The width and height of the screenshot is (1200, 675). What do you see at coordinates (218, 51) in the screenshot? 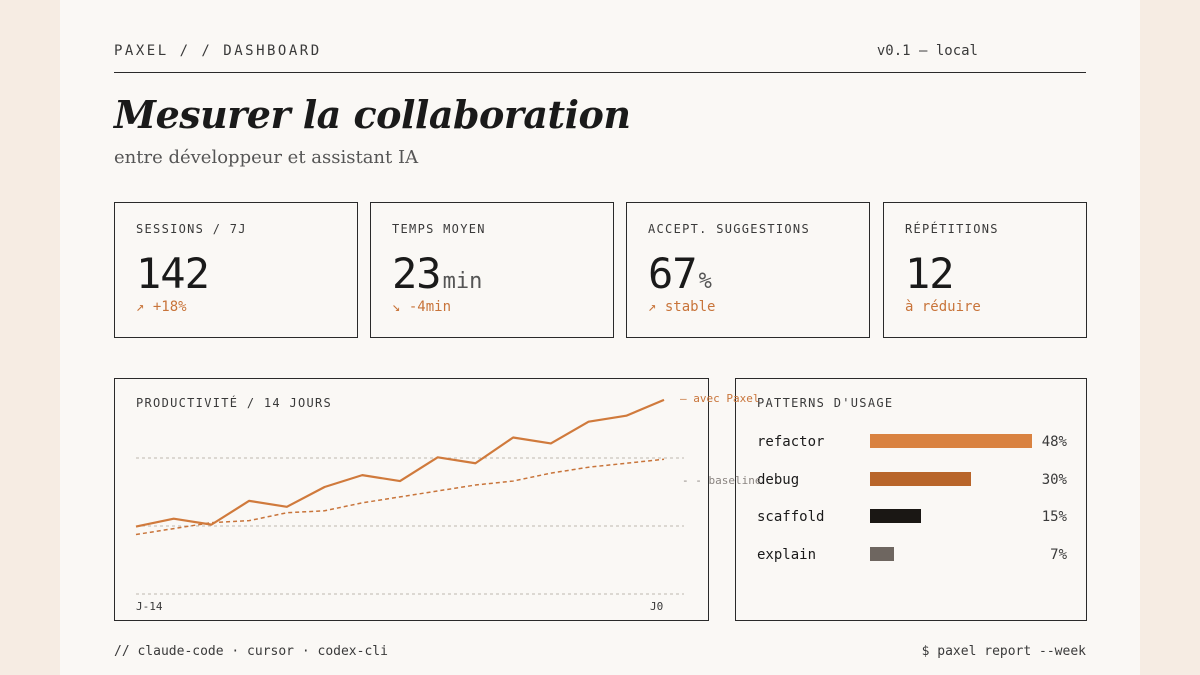
I see `breadcrumb: PAXEL / / DASHBOARD` at bounding box center [218, 51].